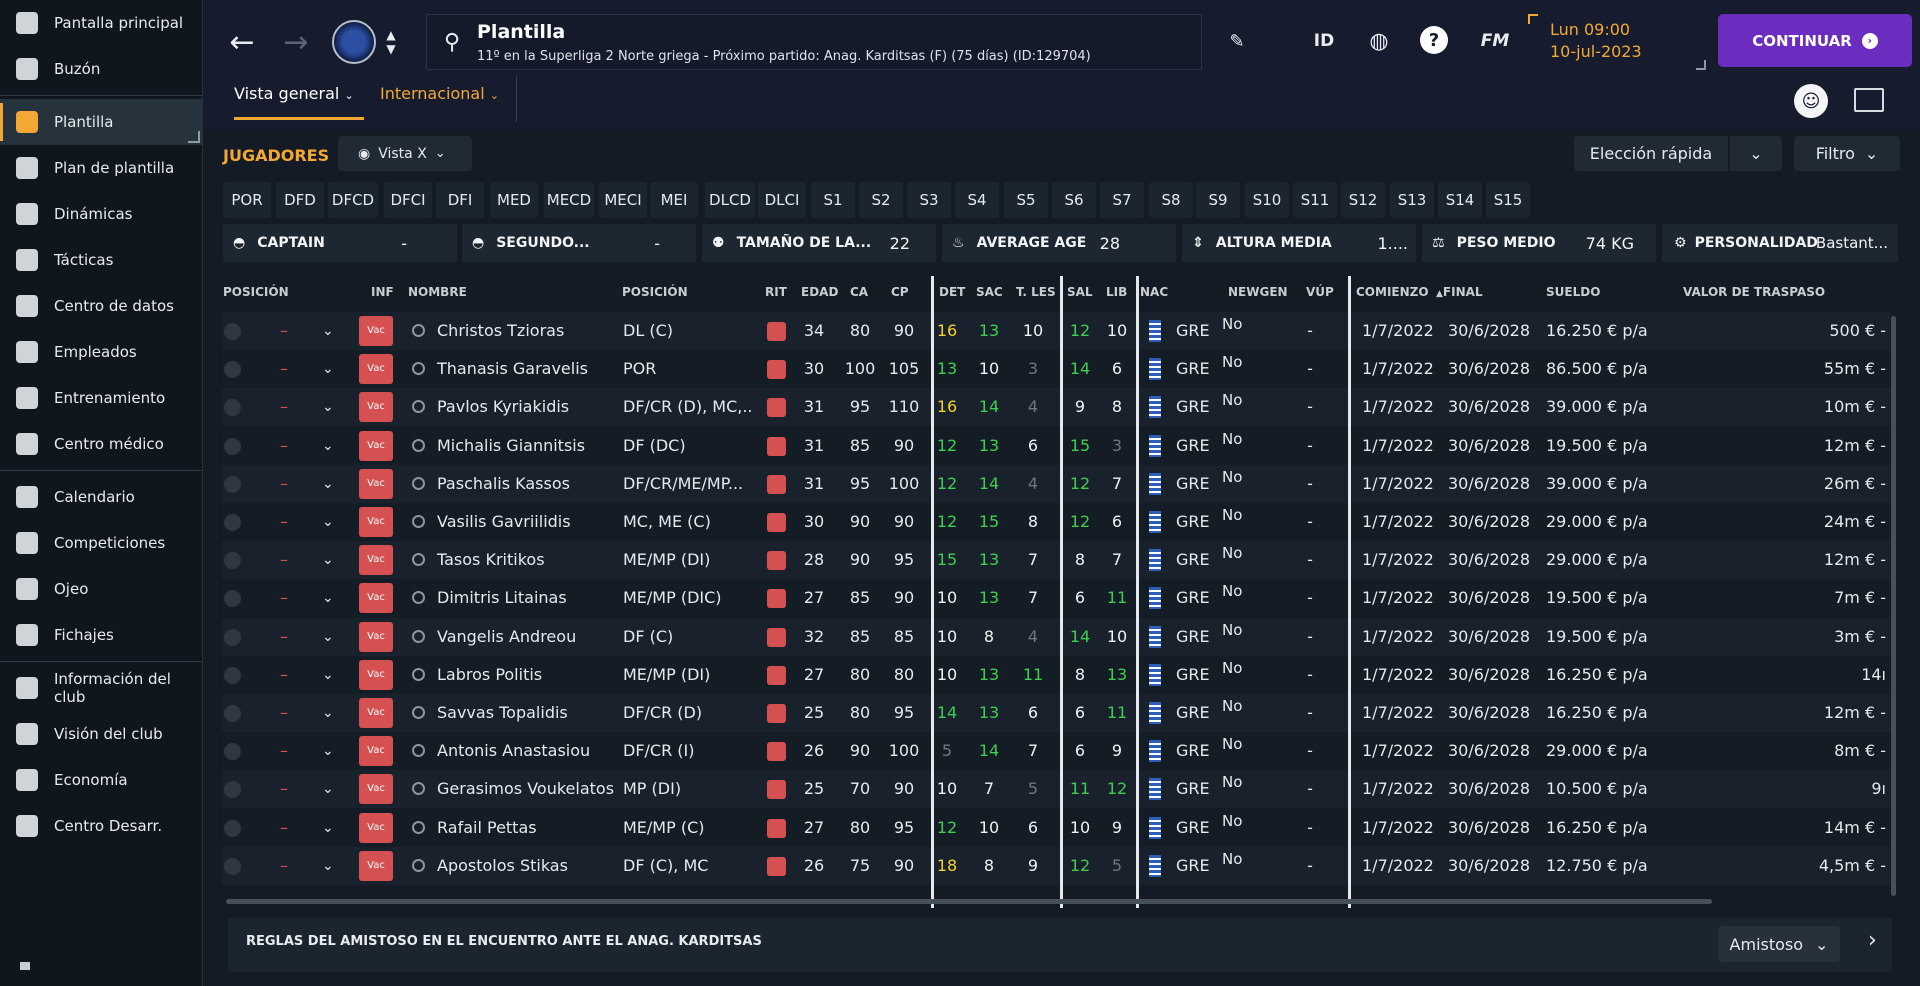 The height and width of the screenshot is (986, 1920). Describe the element at coordinates (1872, 940) in the screenshot. I see `chevron-right-icon: ›` at that location.